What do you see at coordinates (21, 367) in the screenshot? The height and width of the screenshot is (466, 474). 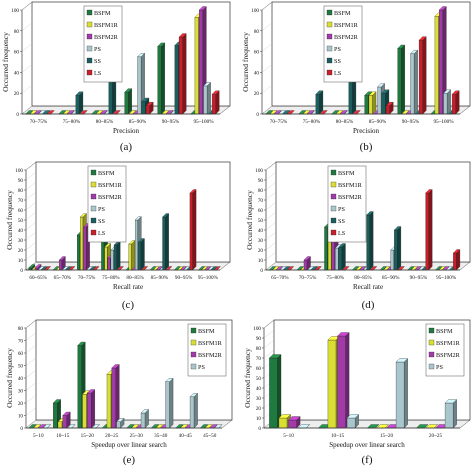 I see `y-tick-label: 50` at bounding box center [21, 367].